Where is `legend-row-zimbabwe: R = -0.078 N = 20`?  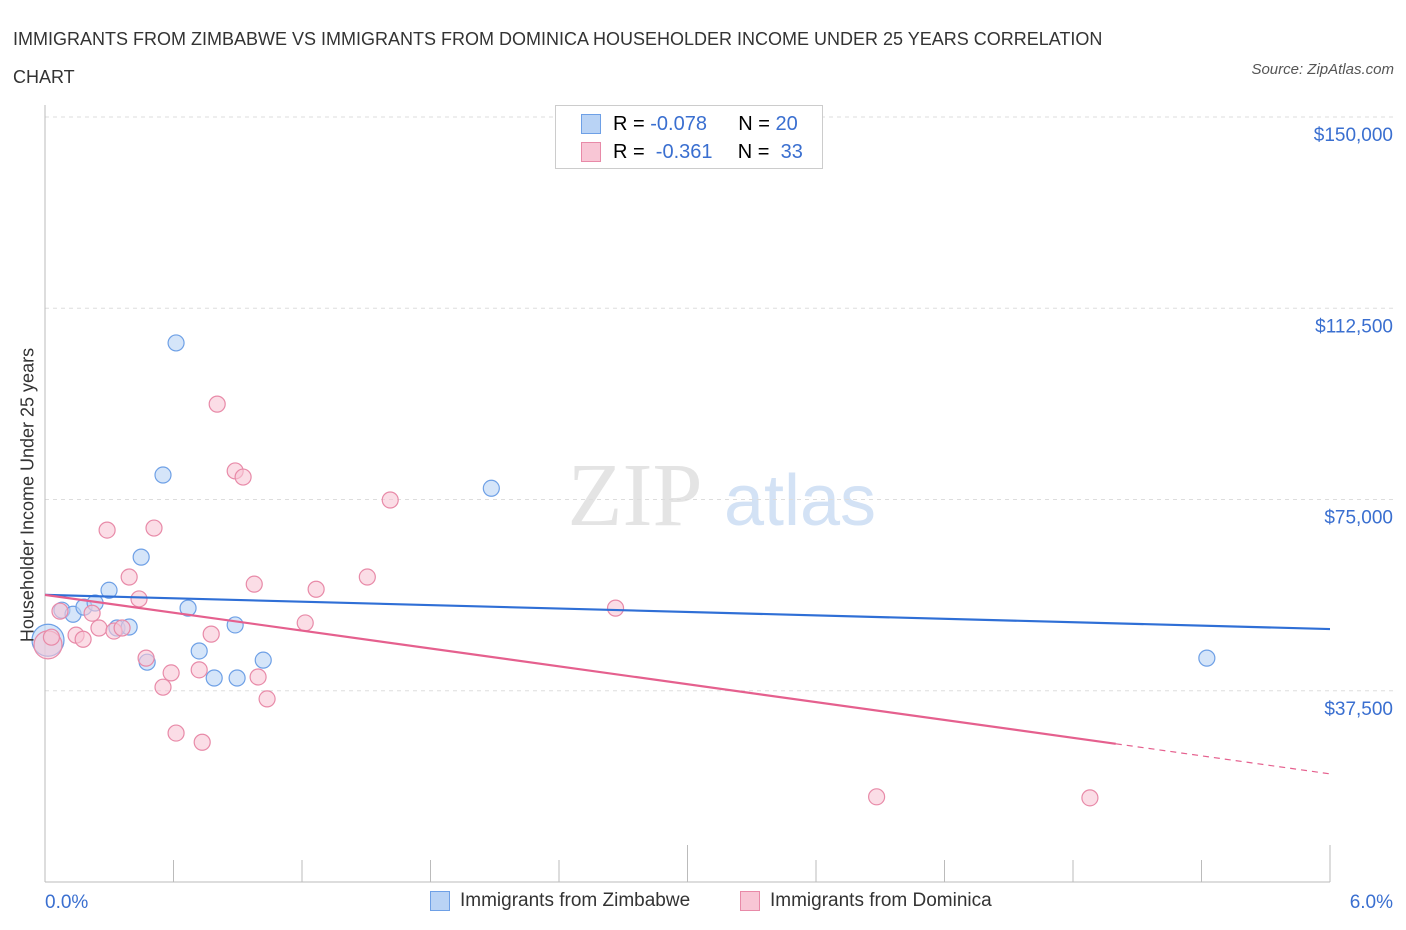 legend-row-zimbabwe: R = -0.078 N = 20 is located at coordinates (689, 124).